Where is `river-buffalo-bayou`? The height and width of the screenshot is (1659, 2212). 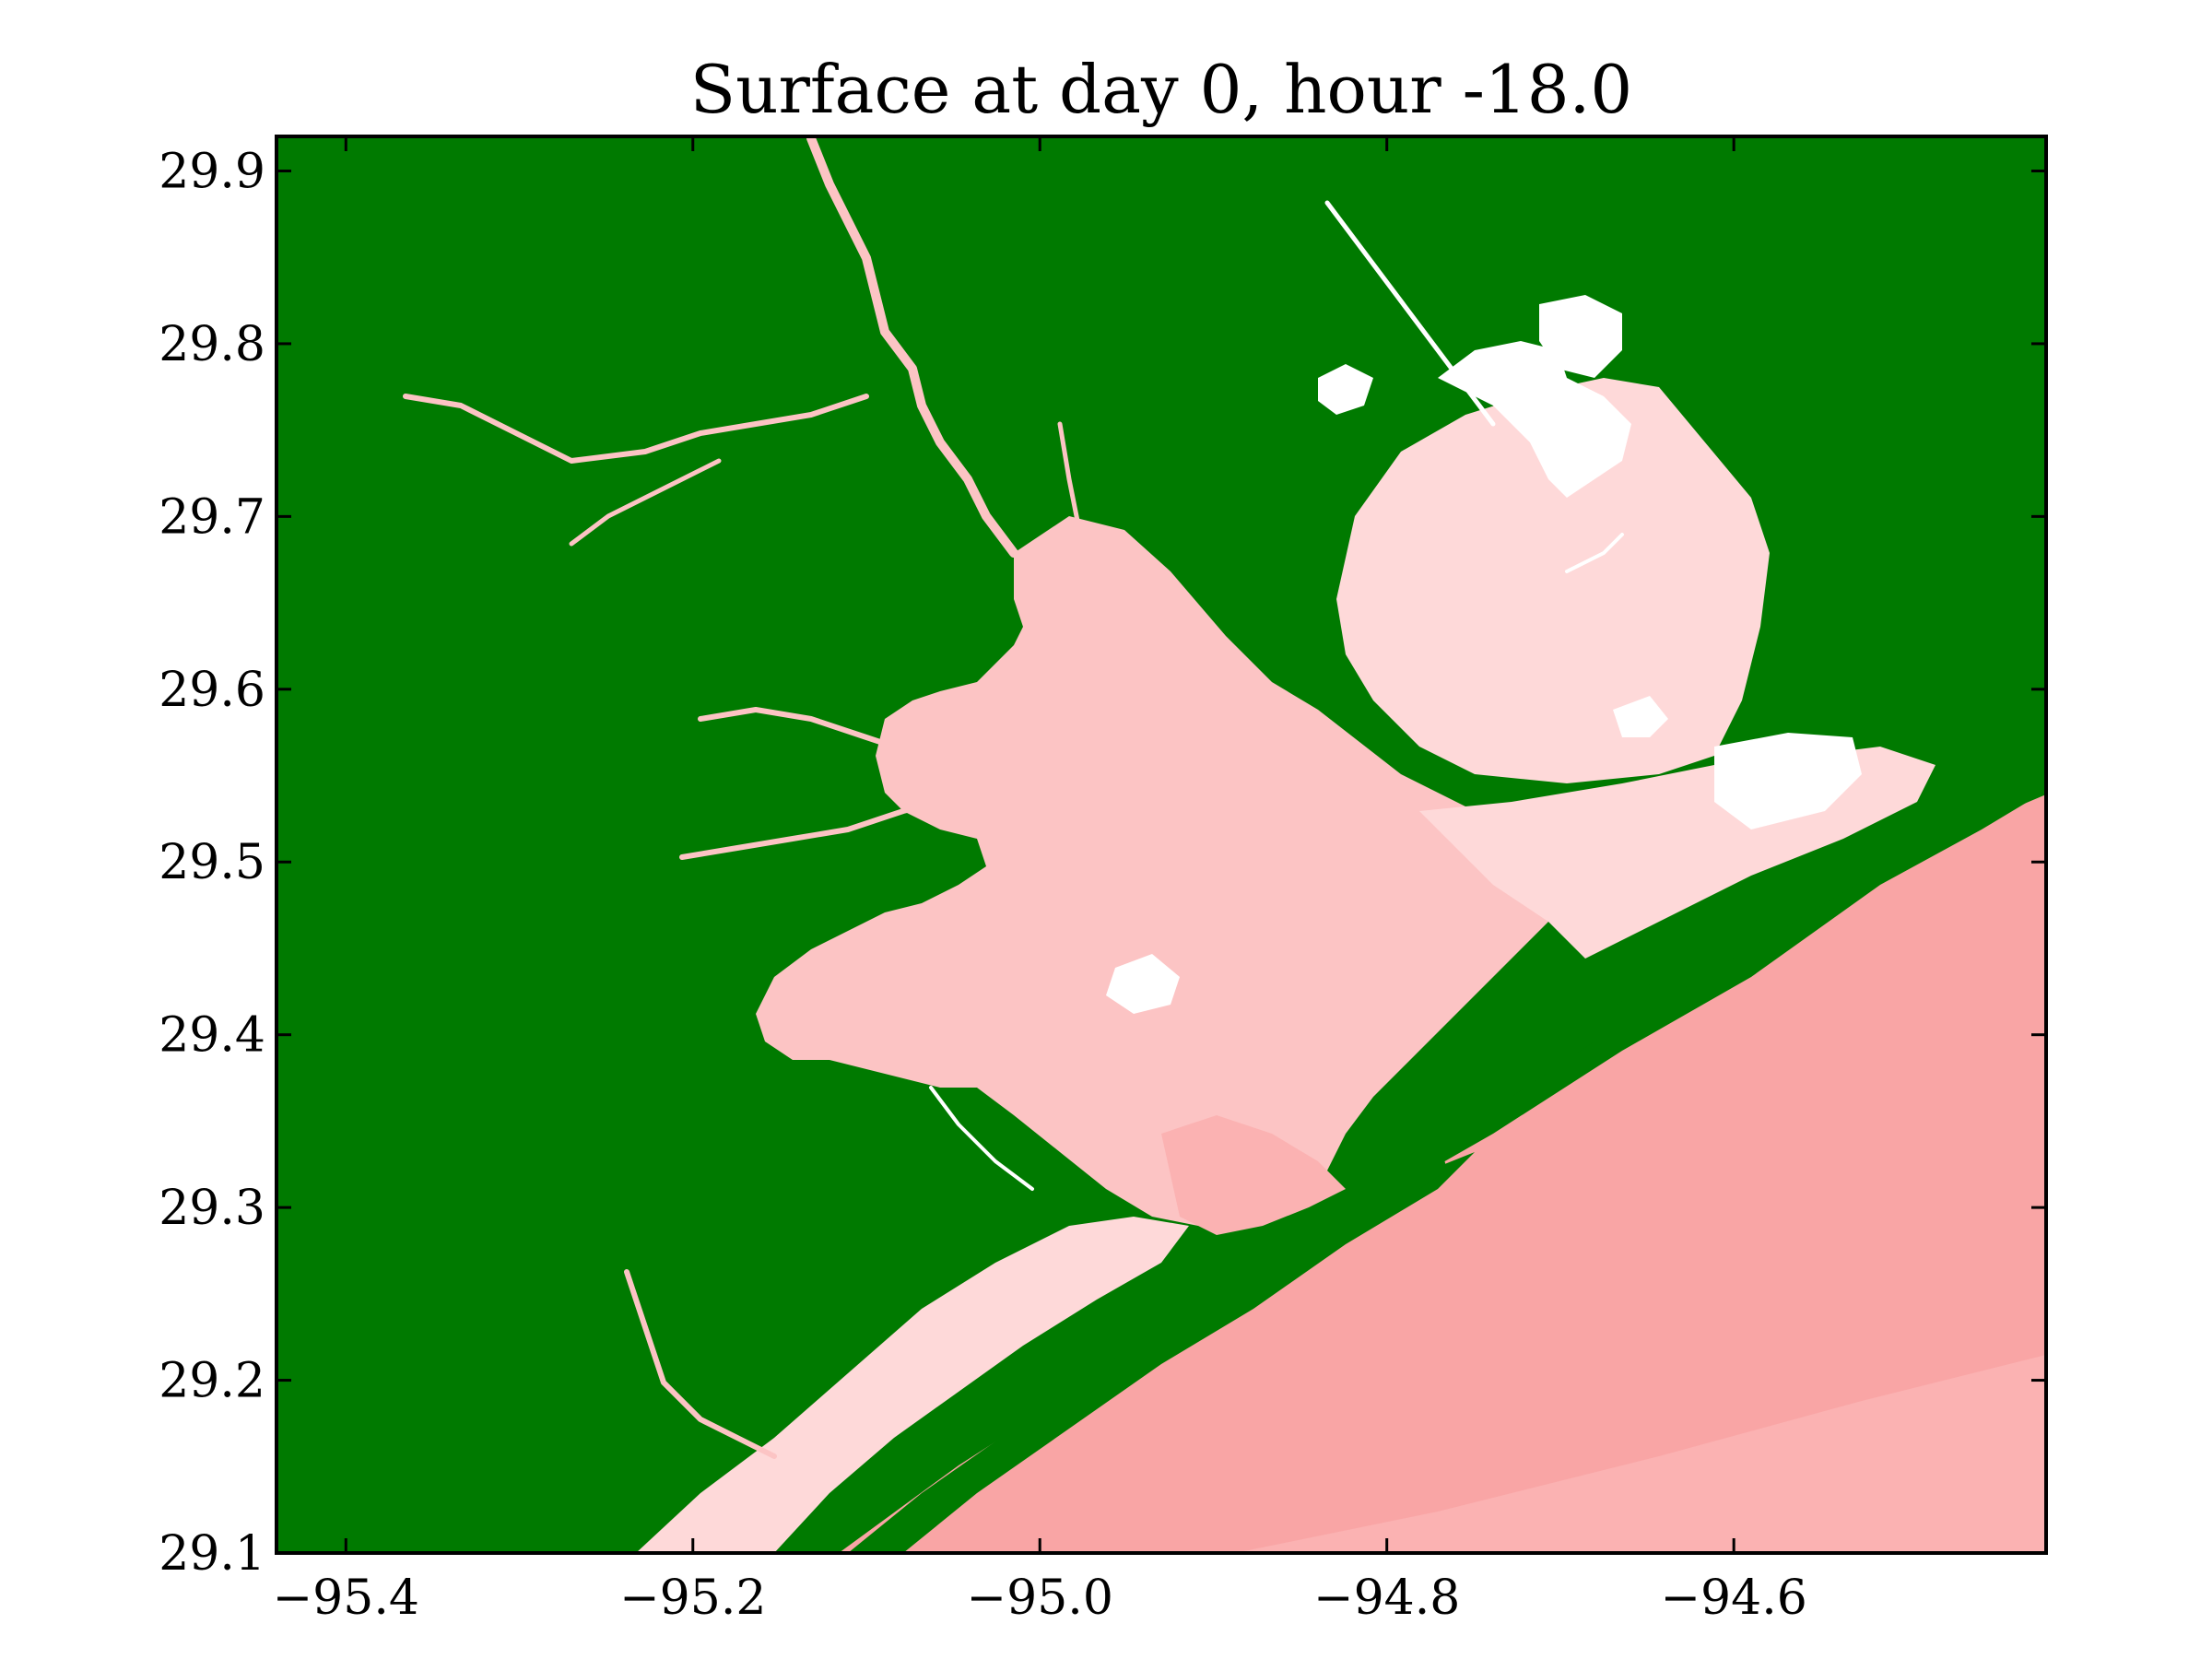
river-buffalo-bayou is located at coordinates (636, 429).